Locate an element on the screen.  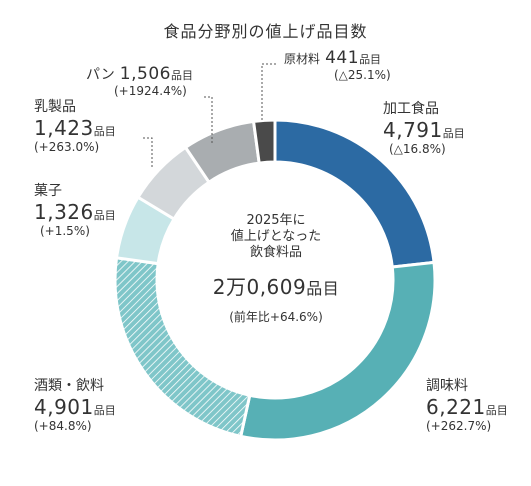
slice-label-chomiryo: 調味料 6,221品目 (+262.7%) is located at coordinates (467, 405).